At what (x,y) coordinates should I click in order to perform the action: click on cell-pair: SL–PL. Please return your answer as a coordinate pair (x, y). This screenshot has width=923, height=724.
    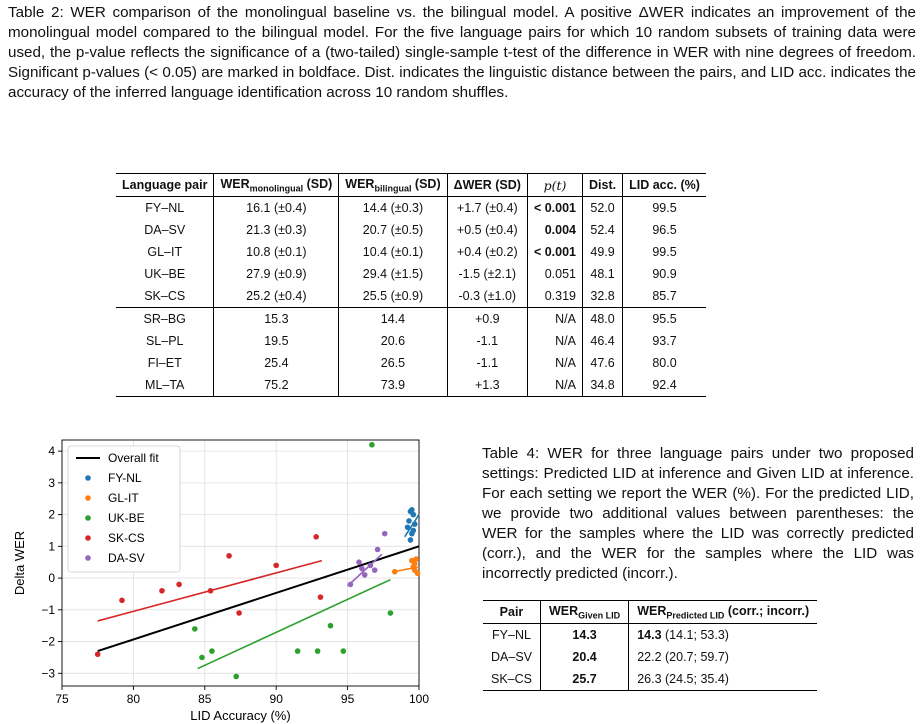
    Looking at the image, I should click on (165, 341).